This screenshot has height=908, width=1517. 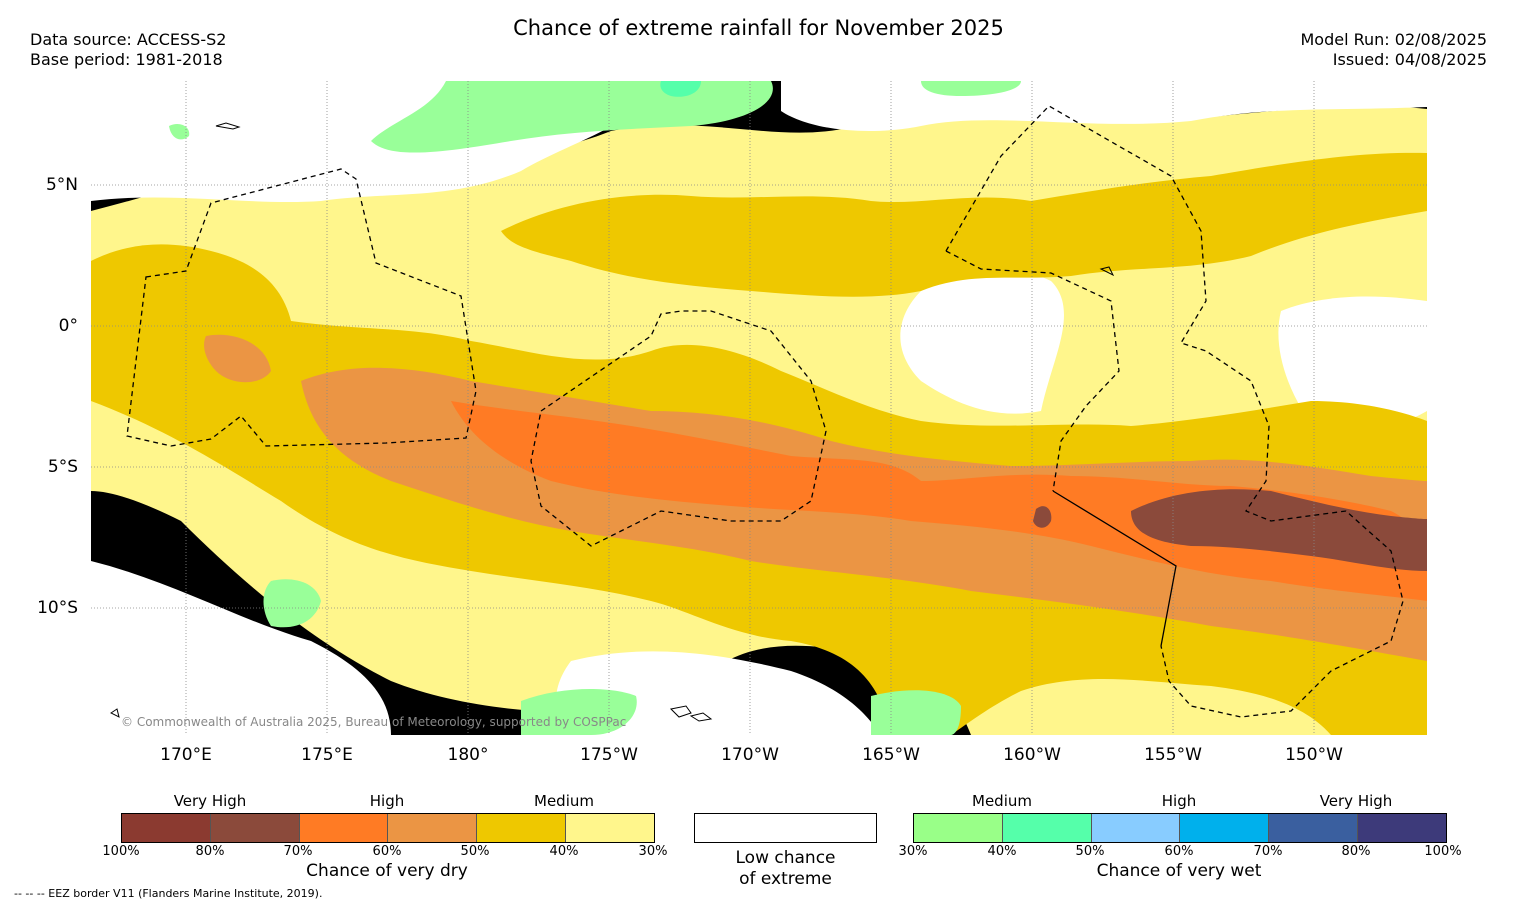 What do you see at coordinates (387, 801) in the screenshot?
I see `dry-tier-high: High` at bounding box center [387, 801].